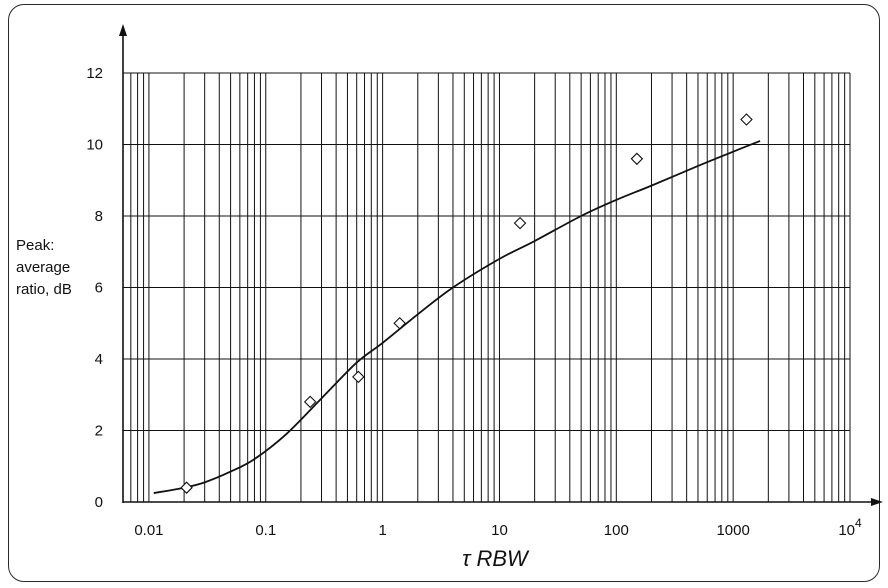  I want to click on y-tick-label: 2, so click(99, 431).